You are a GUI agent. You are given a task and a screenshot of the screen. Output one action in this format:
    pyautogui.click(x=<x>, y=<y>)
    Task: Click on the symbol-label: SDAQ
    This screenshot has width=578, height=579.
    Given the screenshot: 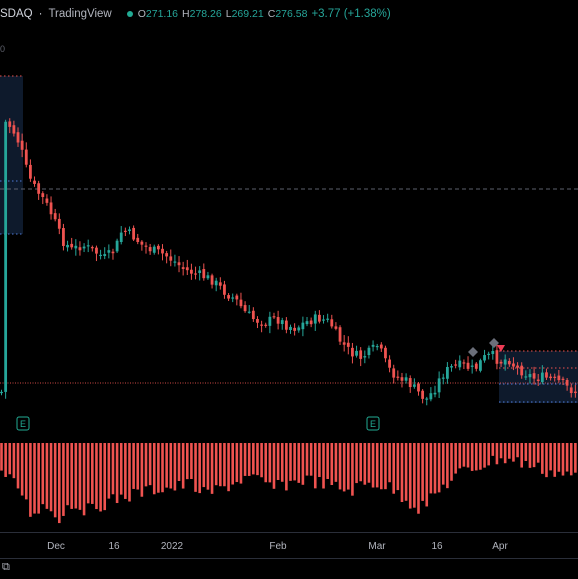 What is the action you would take?
    pyautogui.click(x=16, y=14)
    